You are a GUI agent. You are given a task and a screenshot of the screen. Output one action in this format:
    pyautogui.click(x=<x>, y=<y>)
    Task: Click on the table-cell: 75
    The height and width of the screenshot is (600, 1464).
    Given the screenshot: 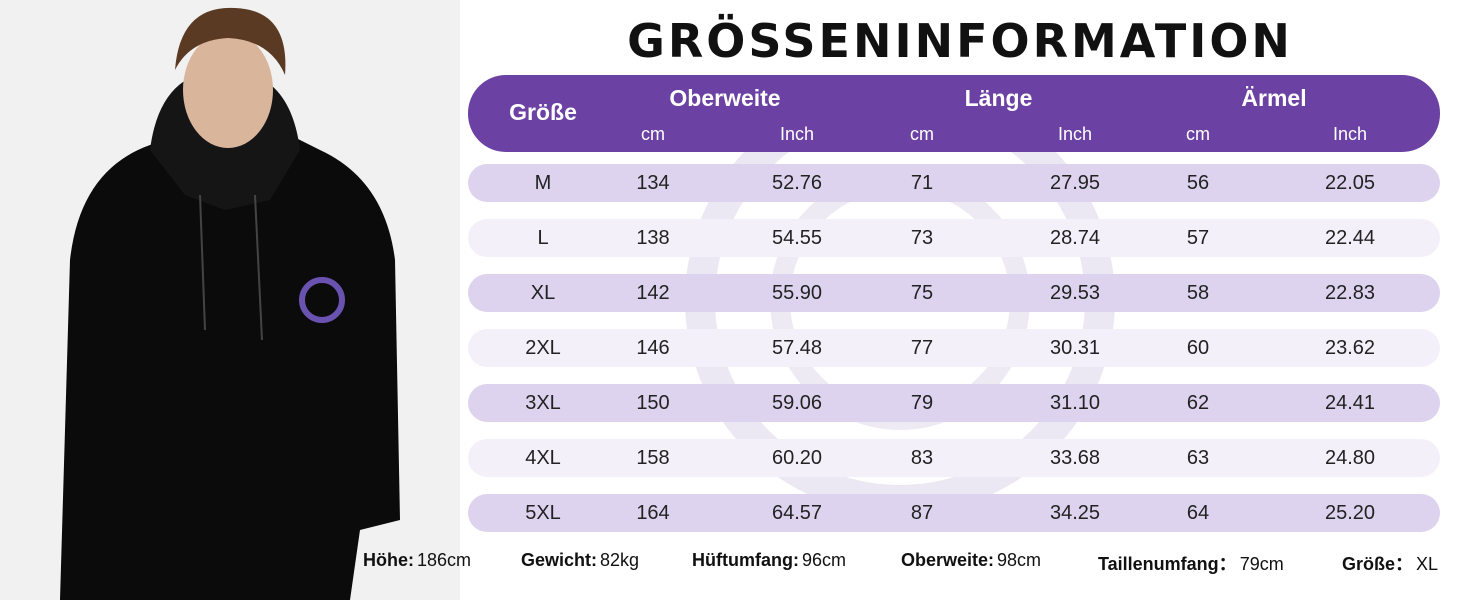 What is the action you would take?
    pyautogui.click(x=922, y=293)
    